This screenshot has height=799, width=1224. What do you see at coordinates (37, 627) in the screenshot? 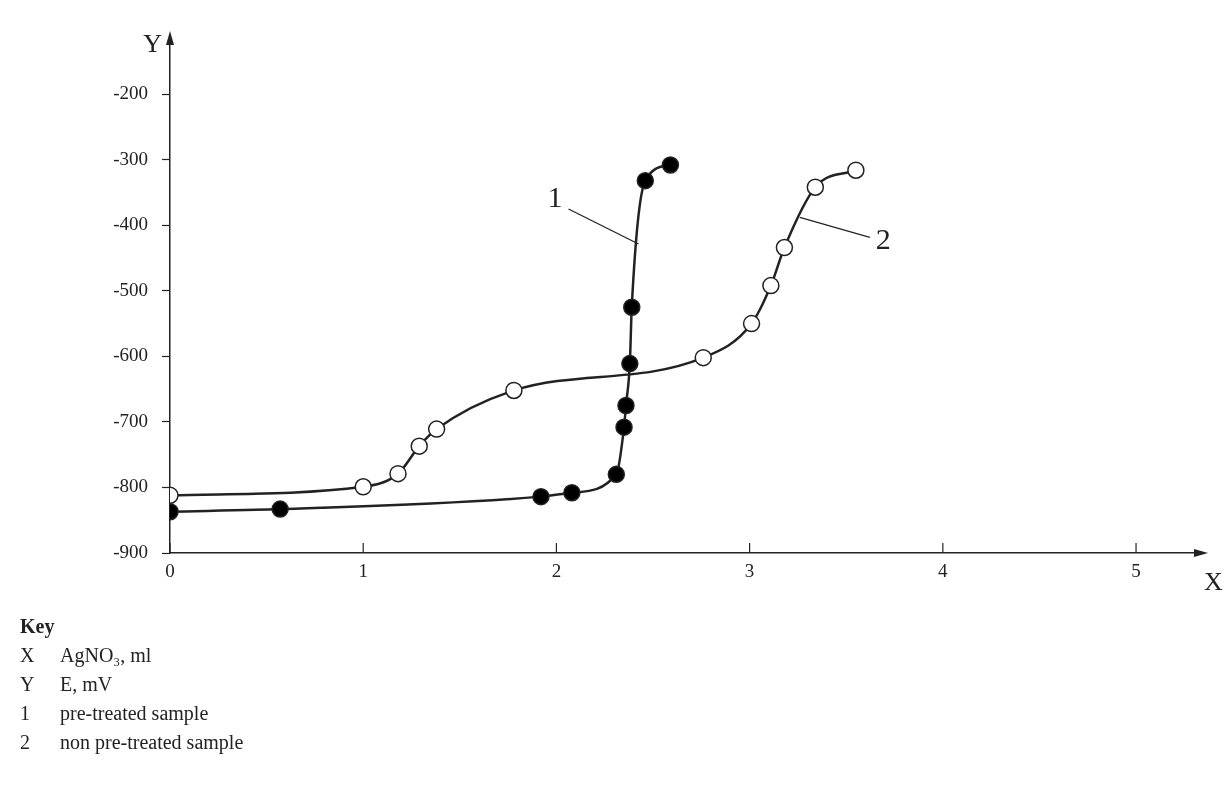
I see `text: Key` at bounding box center [37, 627].